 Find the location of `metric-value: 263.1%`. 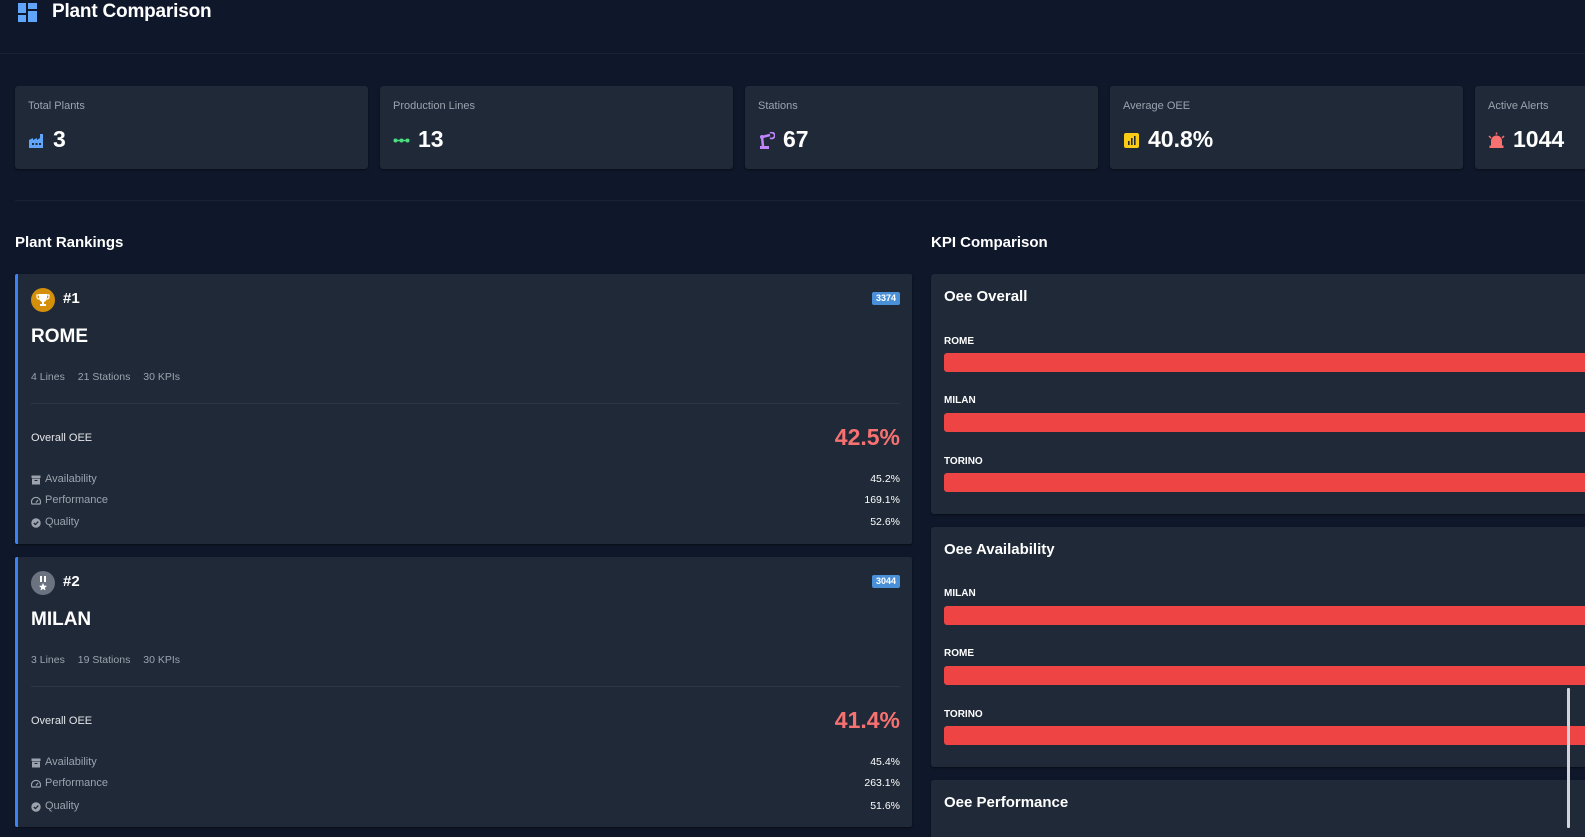

metric-value: 263.1% is located at coordinates (882, 783).